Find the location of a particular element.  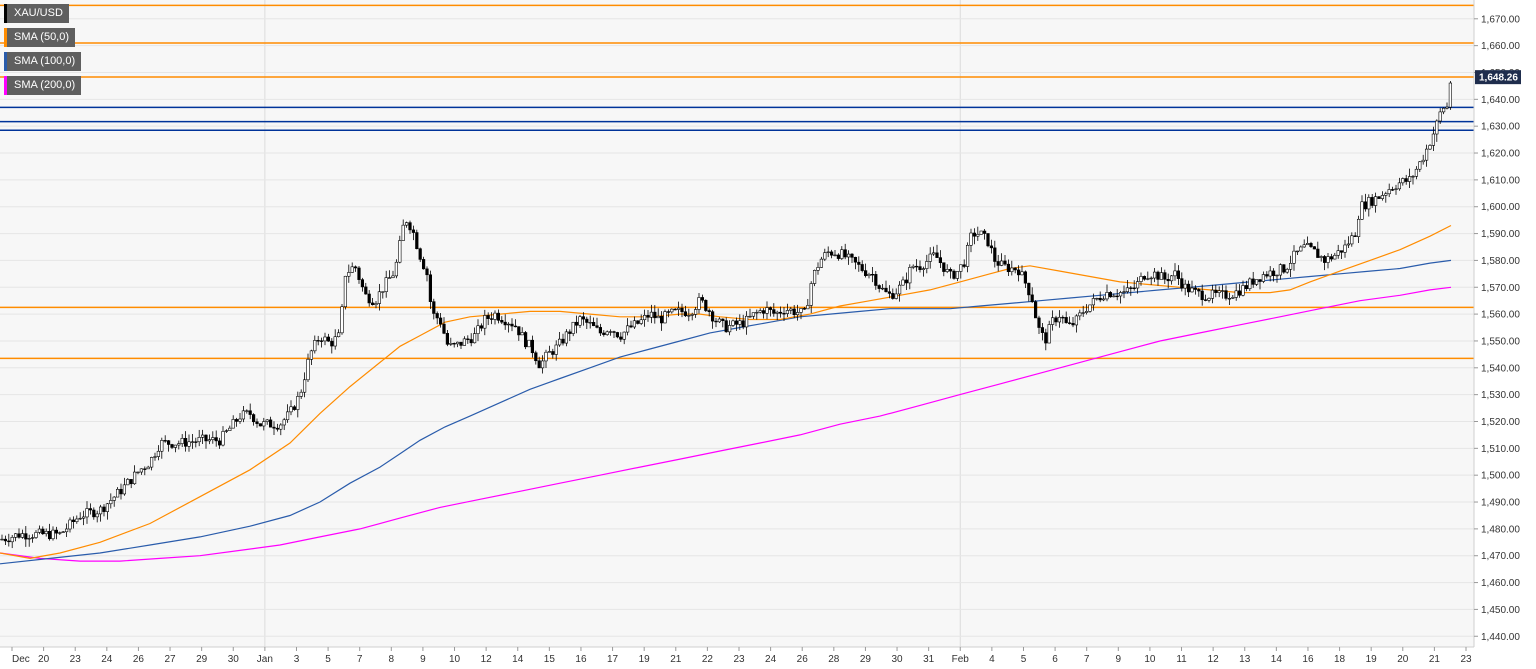

legend-item-sma200: SMA (200,0) is located at coordinates (43, 85).